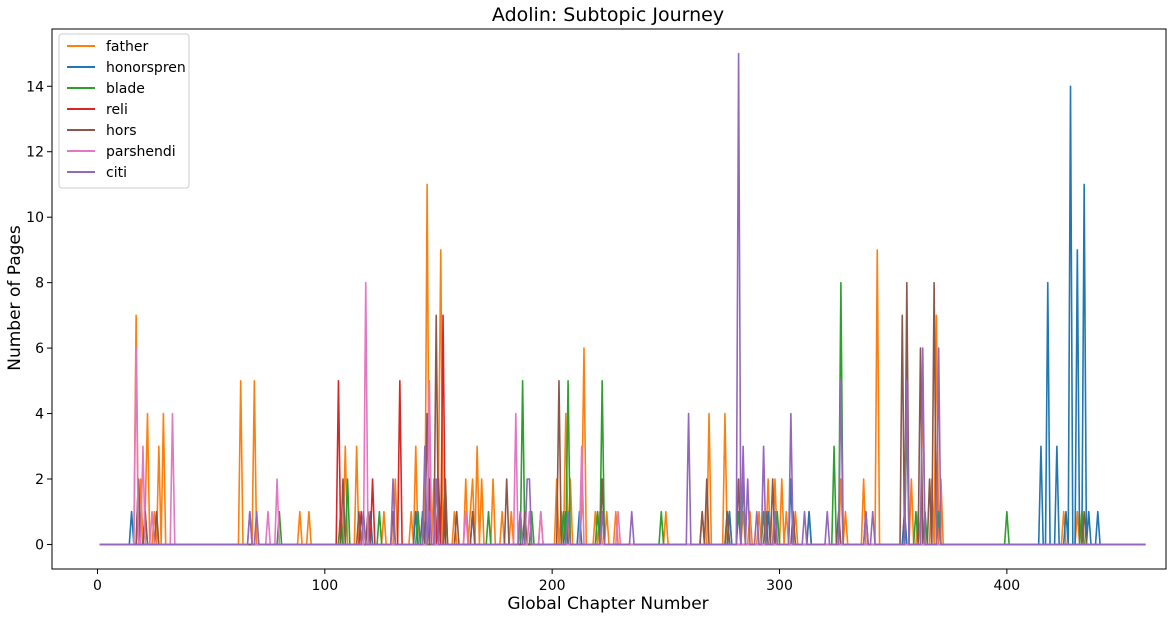 The height and width of the screenshot is (617, 1174). What do you see at coordinates (552, 586) in the screenshot?
I see `x-tick-label: 200` at bounding box center [552, 586].